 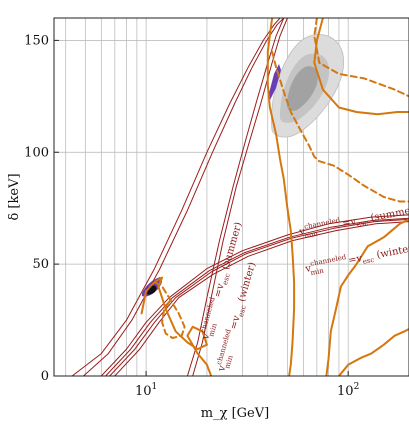 I want to click on y-tick-label: 100, so click(x=36, y=152).